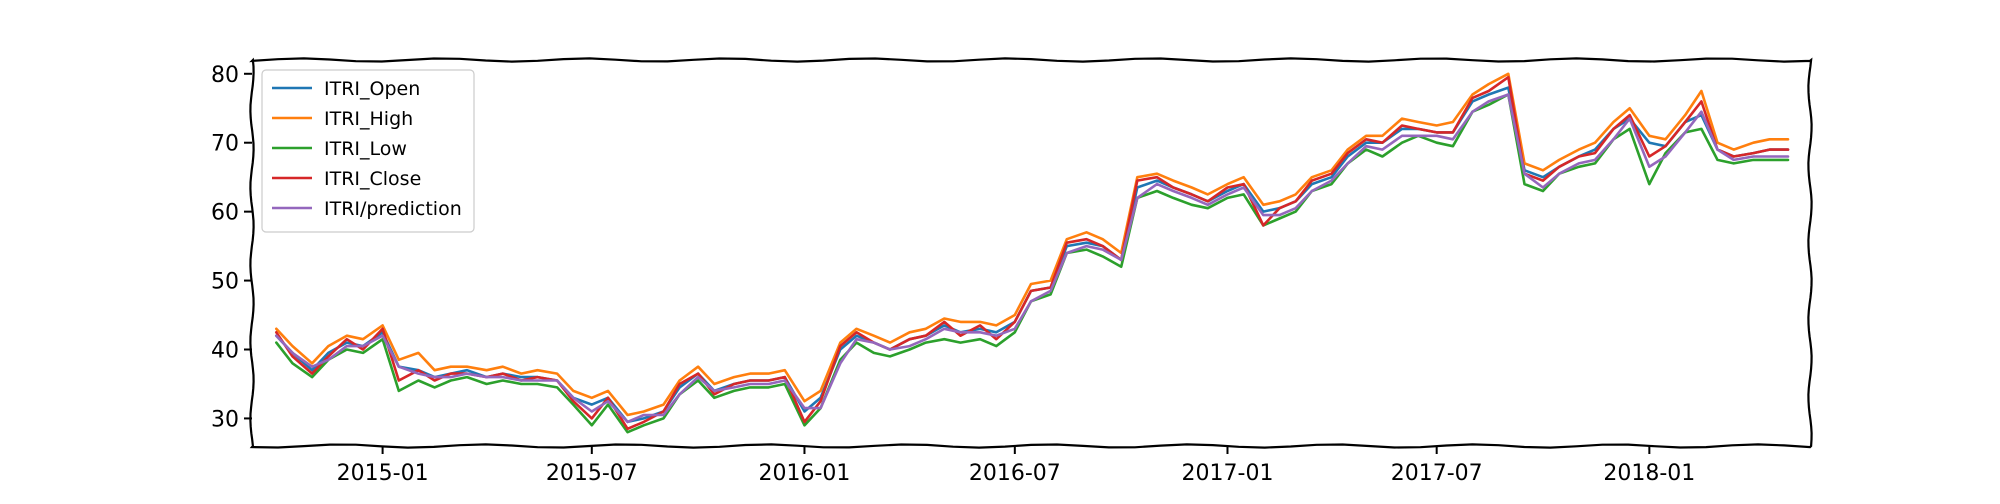 This screenshot has width=2000, height=504. I want to click on legend-item-itri-open: ITRI_Open, so click(346, 89).